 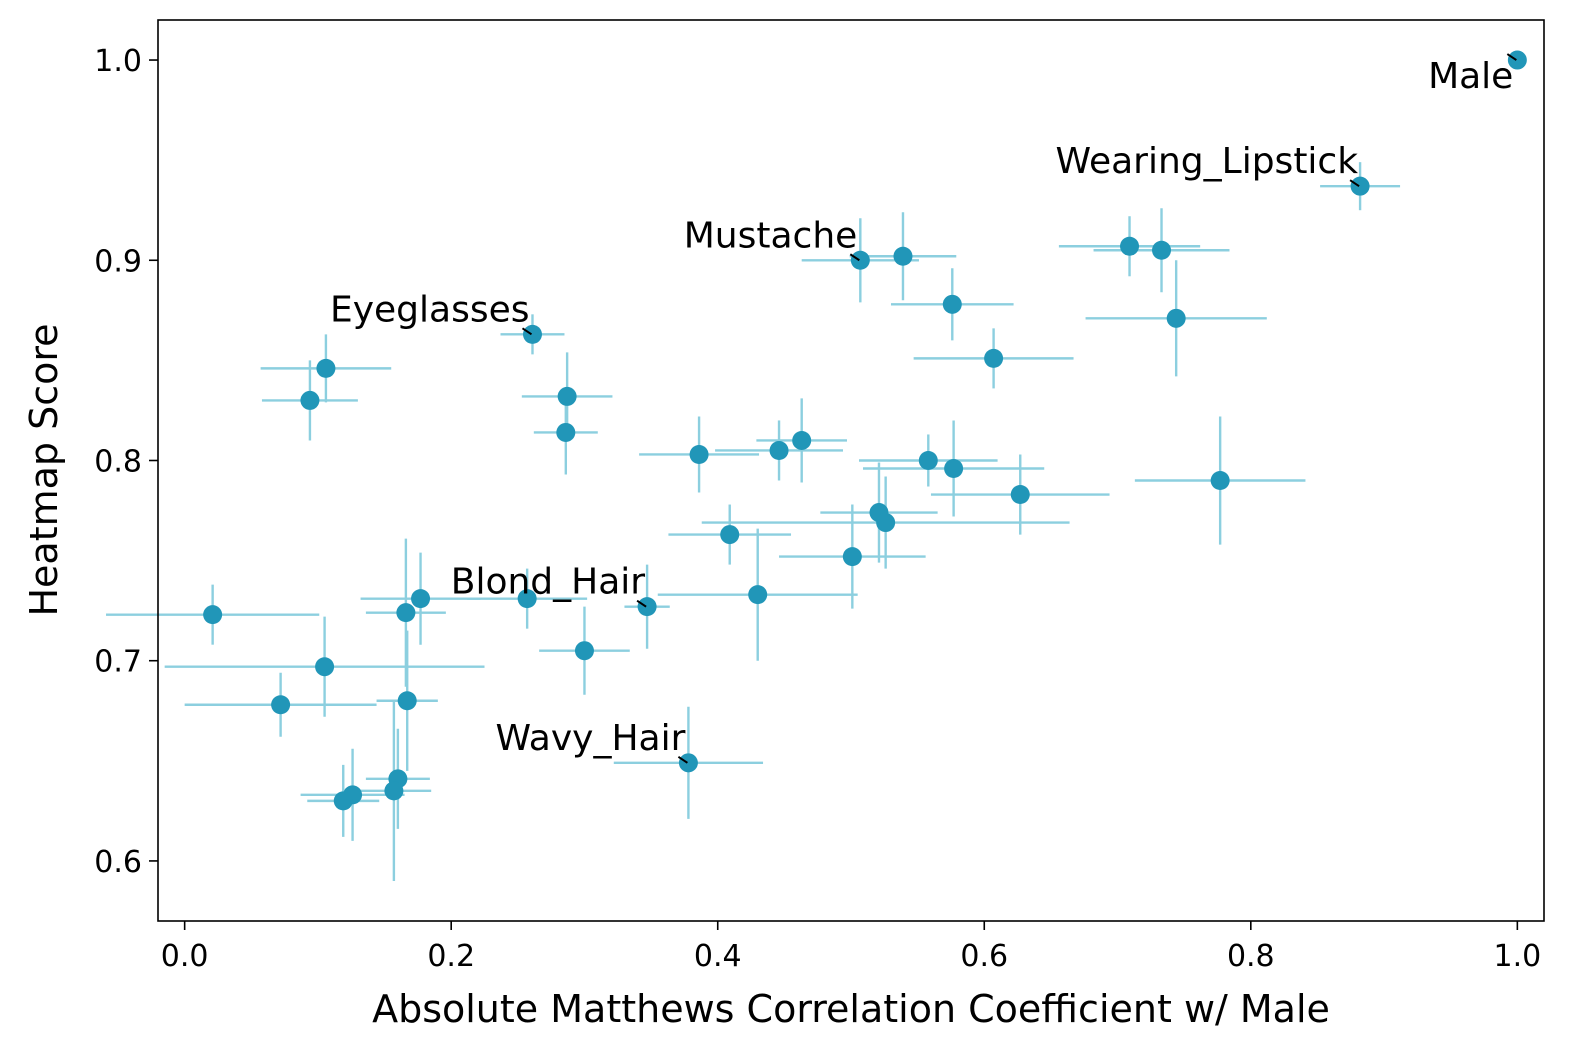 I want to click on x-tick-label: 0.4, so click(x=718, y=956).